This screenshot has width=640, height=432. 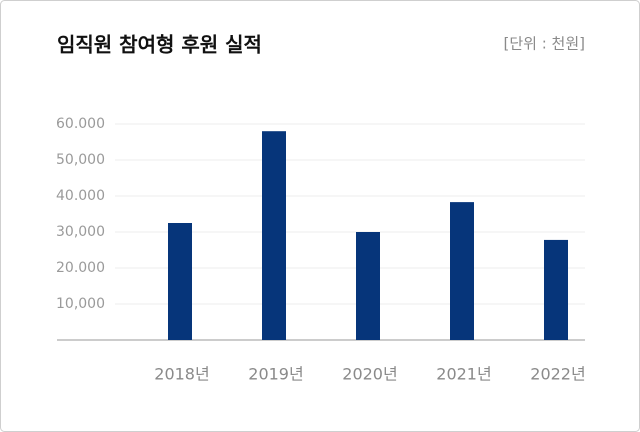 I want to click on x-tick-label: 2020년, so click(x=369, y=374).